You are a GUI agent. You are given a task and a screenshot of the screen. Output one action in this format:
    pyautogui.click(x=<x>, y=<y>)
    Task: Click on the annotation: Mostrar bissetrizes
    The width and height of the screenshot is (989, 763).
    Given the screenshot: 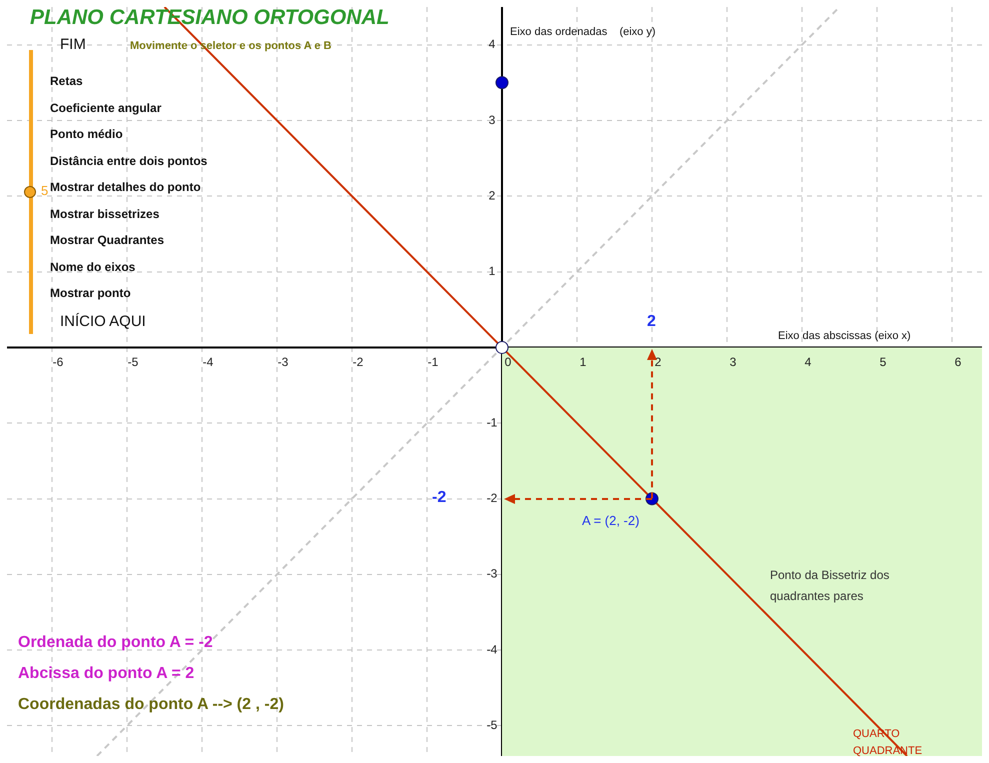 What is the action you would take?
    pyautogui.click(x=105, y=213)
    